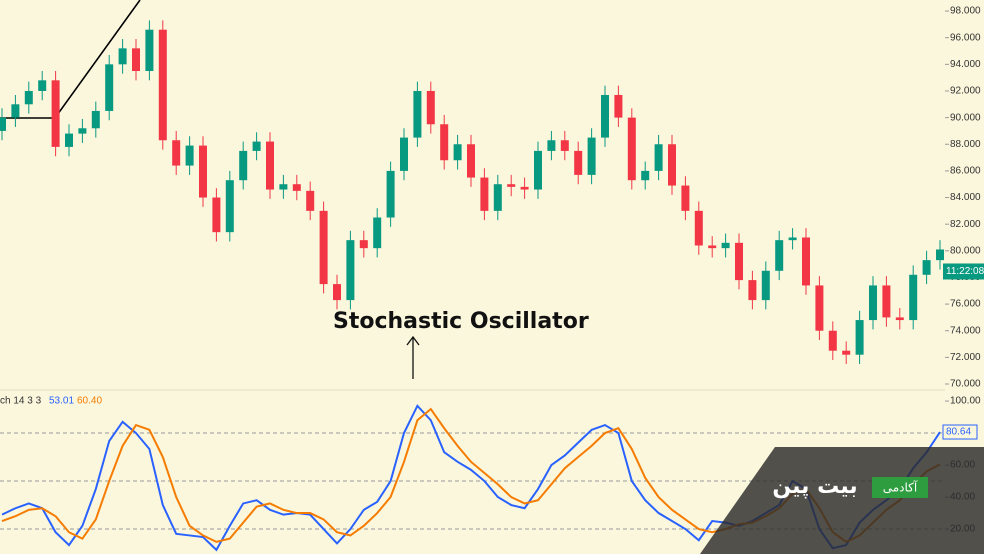  What do you see at coordinates (965, 250) in the screenshot?
I see `y-tick-label: 80.000` at bounding box center [965, 250].